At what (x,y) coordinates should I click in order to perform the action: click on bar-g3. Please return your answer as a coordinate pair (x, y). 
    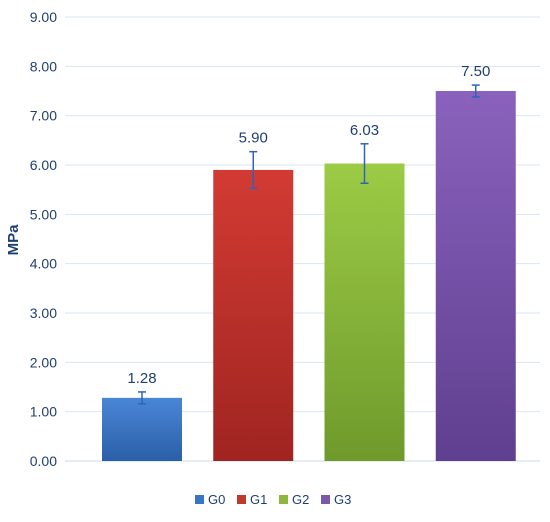
    Looking at the image, I should click on (475, 276).